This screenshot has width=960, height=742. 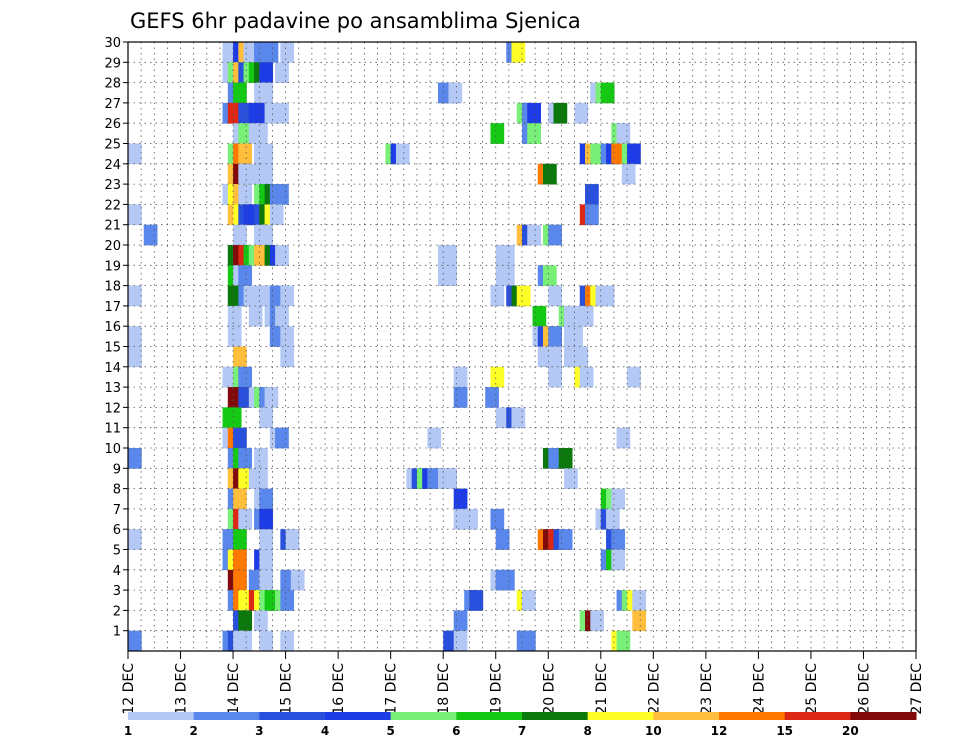 What do you see at coordinates (497, 689) in the screenshot?
I see `x-tick-label-7: 19 DEC` at bounding box center [497, 689].